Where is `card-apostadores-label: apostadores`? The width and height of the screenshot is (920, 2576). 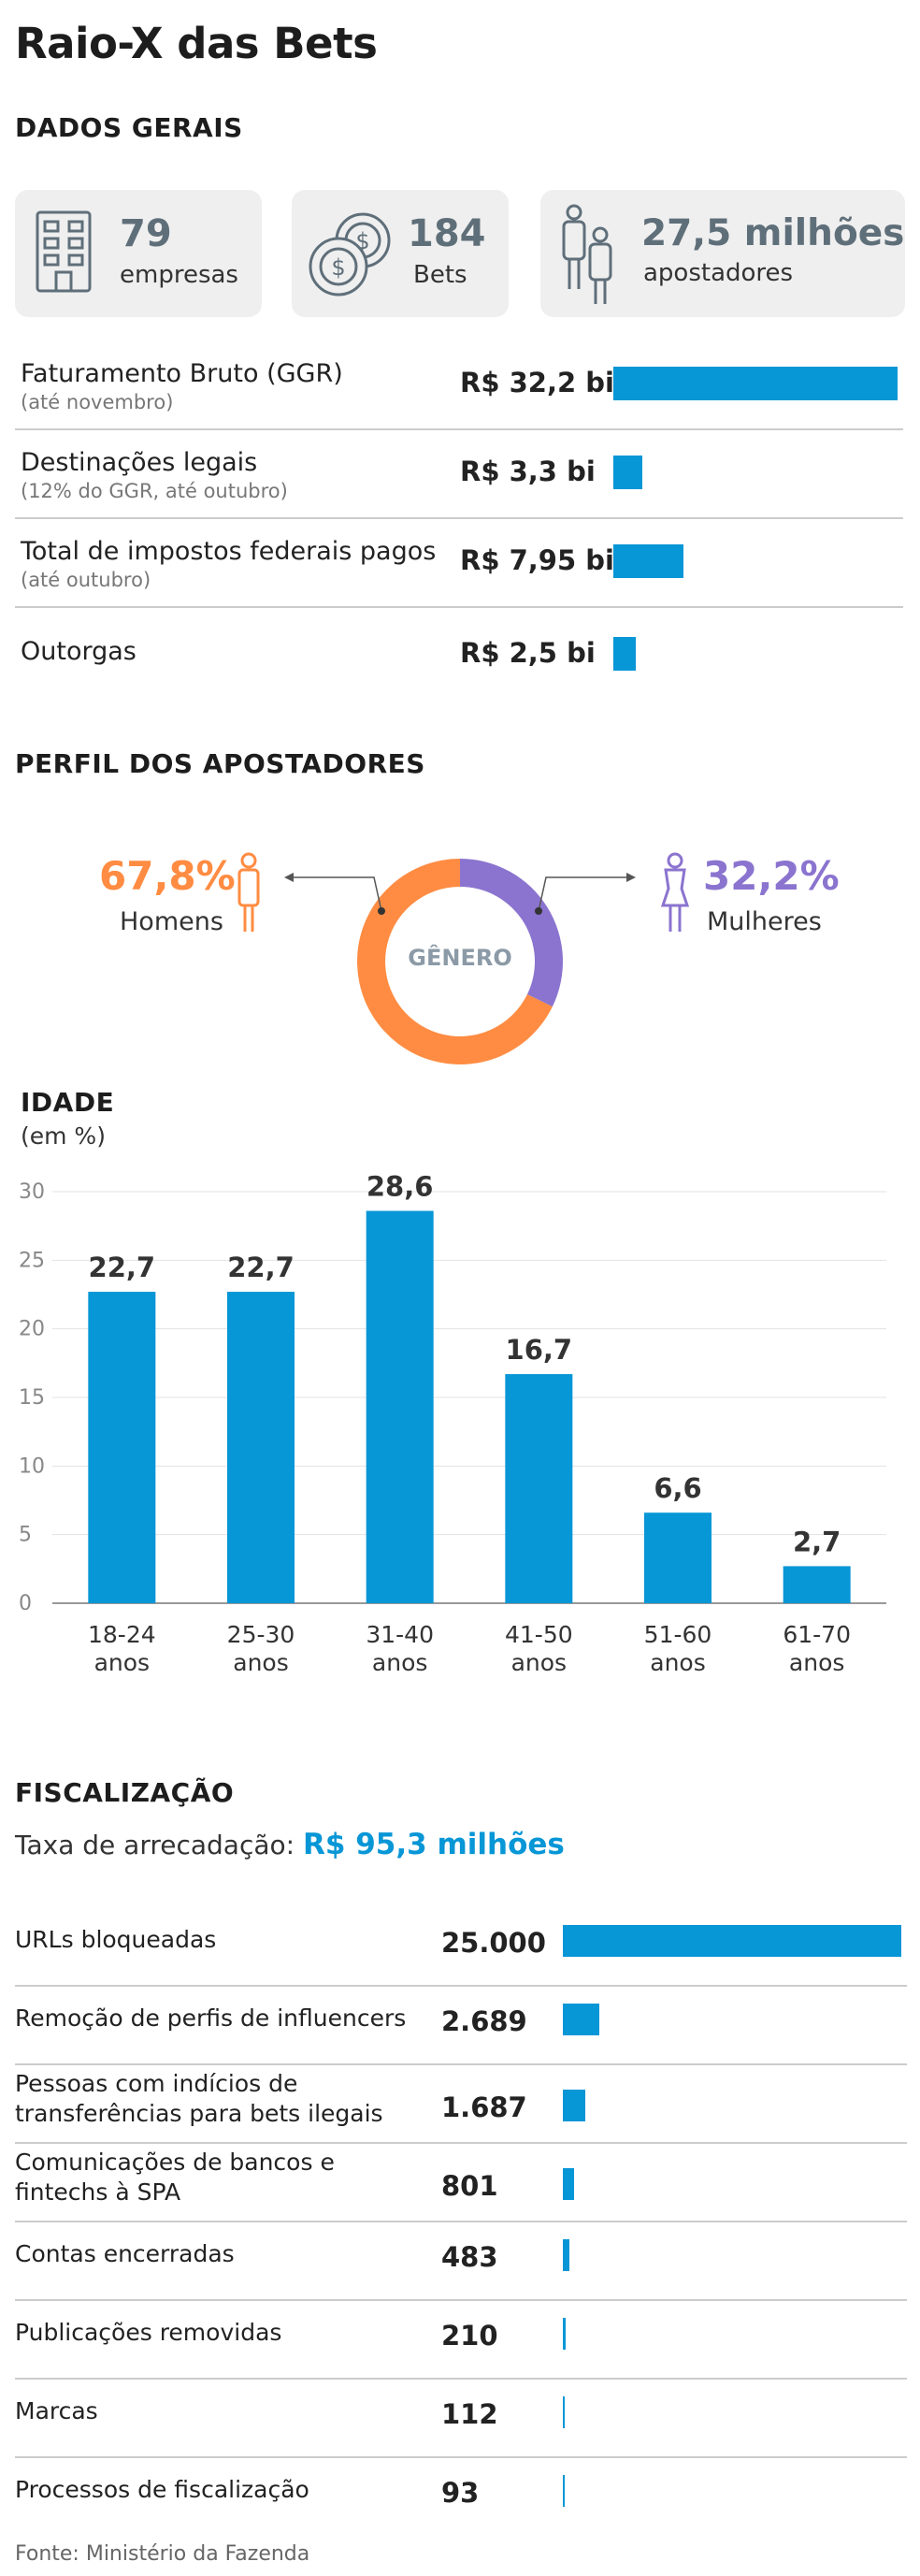 card-apostadores-label: apostadores is located at coordinates (718, 273).